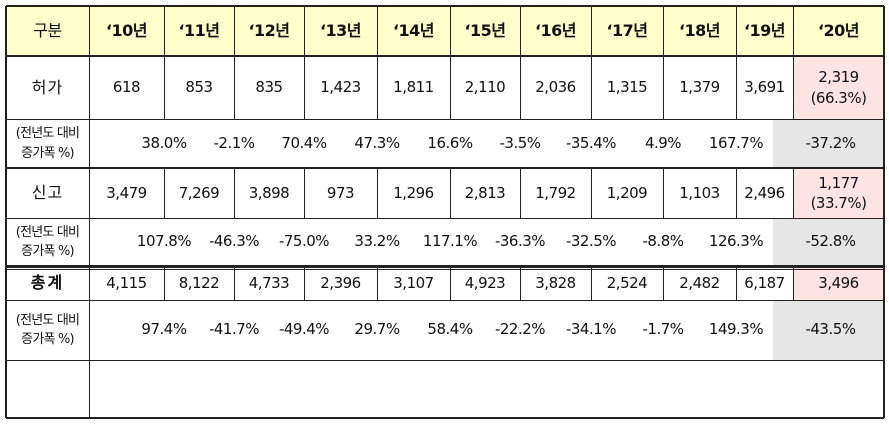 The image size is (889, 426). What do you see at coordinates (485, 282) in the screenshot?
I see `value-cell: 4,923` at bounding box center [485, 282].